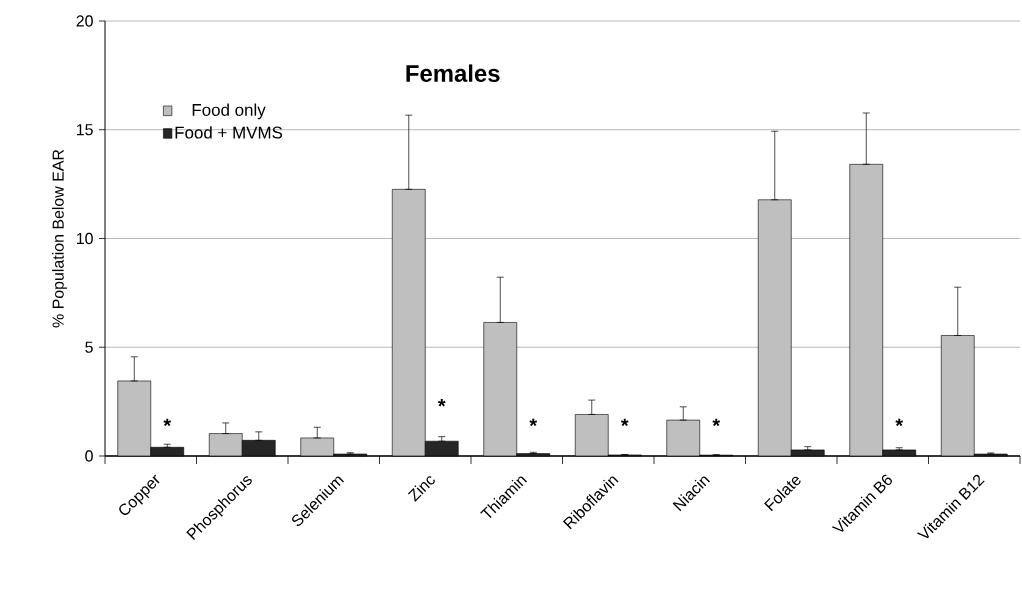 This screenshot has width=1022, height=601. I want to click on y-tick-label: 20, so click(84, 21).